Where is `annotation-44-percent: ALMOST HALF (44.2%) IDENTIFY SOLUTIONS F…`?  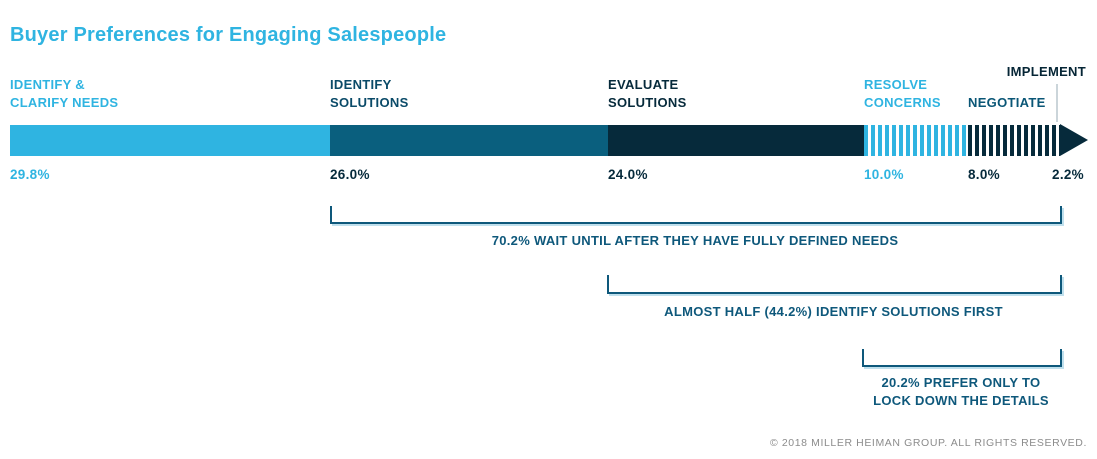 annotation-44-percent: ALMOST HALF (44.2%) IDENTIFY SOLUTIONS F… is located at coordinates (833, 311).